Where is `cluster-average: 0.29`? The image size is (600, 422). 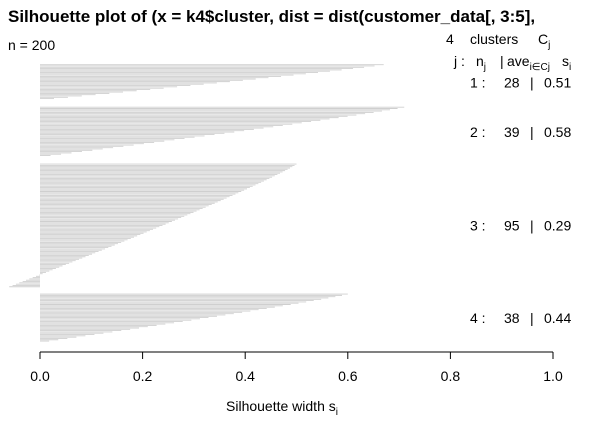 cluster-average: 0.29 is located at coordinates (557, 225).